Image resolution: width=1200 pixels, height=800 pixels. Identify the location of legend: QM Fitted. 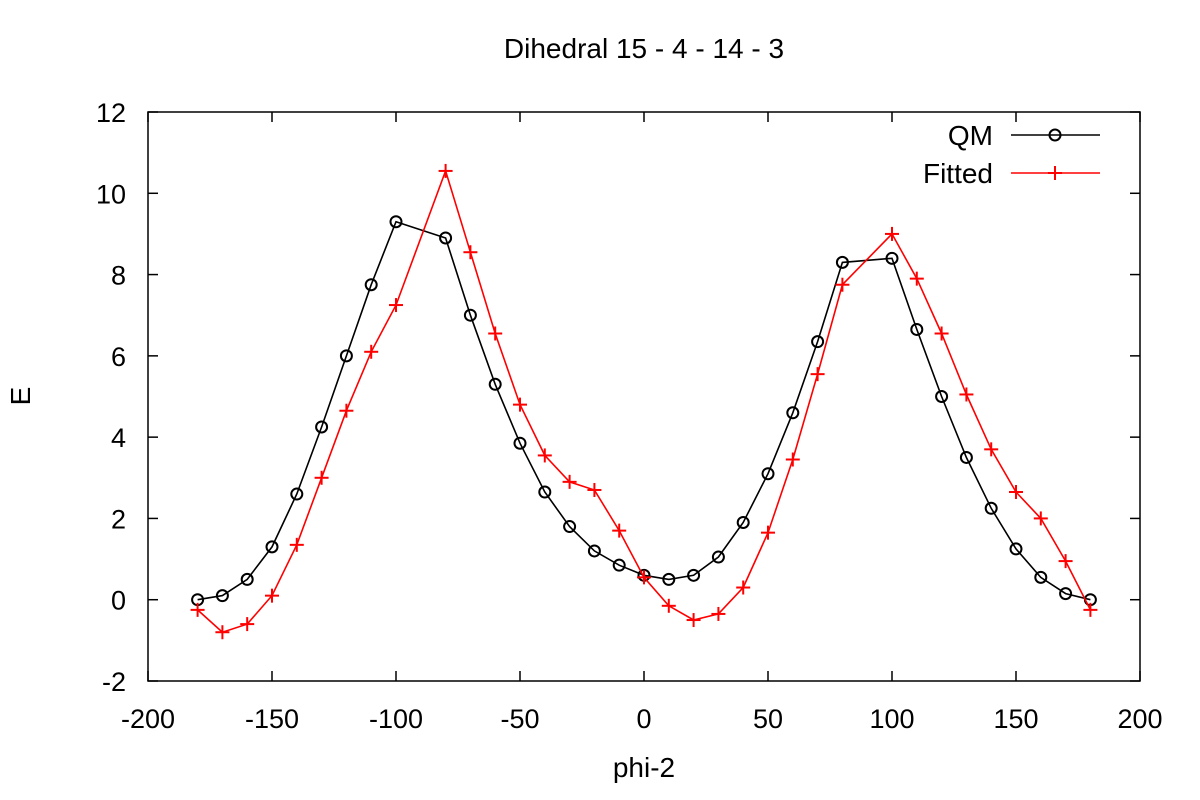
(1011, 154).